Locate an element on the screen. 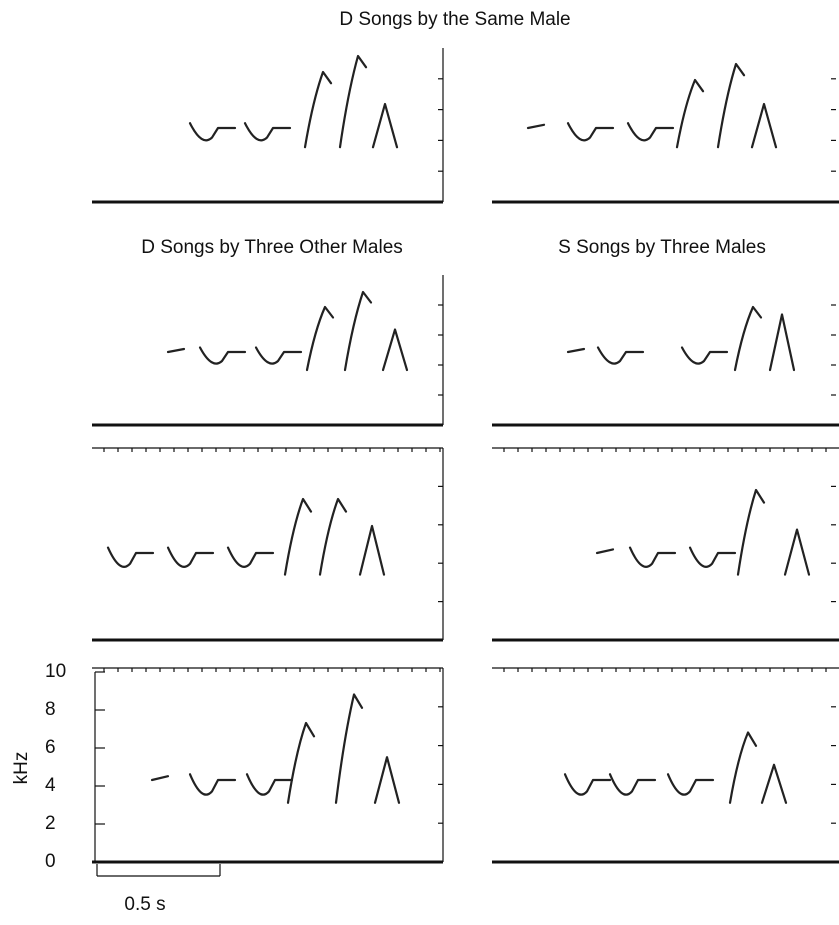  y-tick-label: 8 is located at coordinates (50, 709).